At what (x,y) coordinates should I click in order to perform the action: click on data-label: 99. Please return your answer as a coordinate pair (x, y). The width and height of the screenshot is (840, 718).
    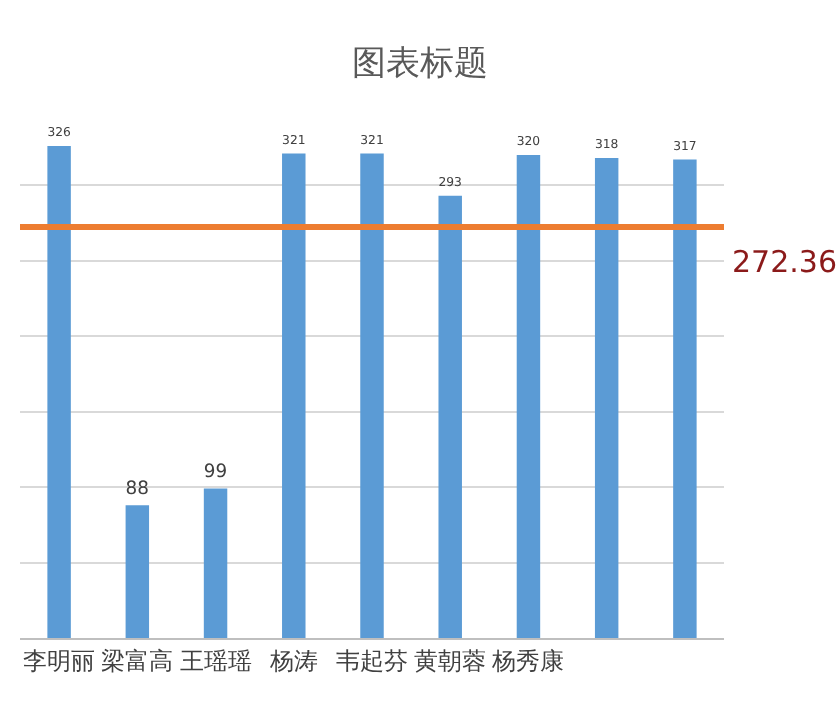
    Looking at the image, I should click on (215, 472).